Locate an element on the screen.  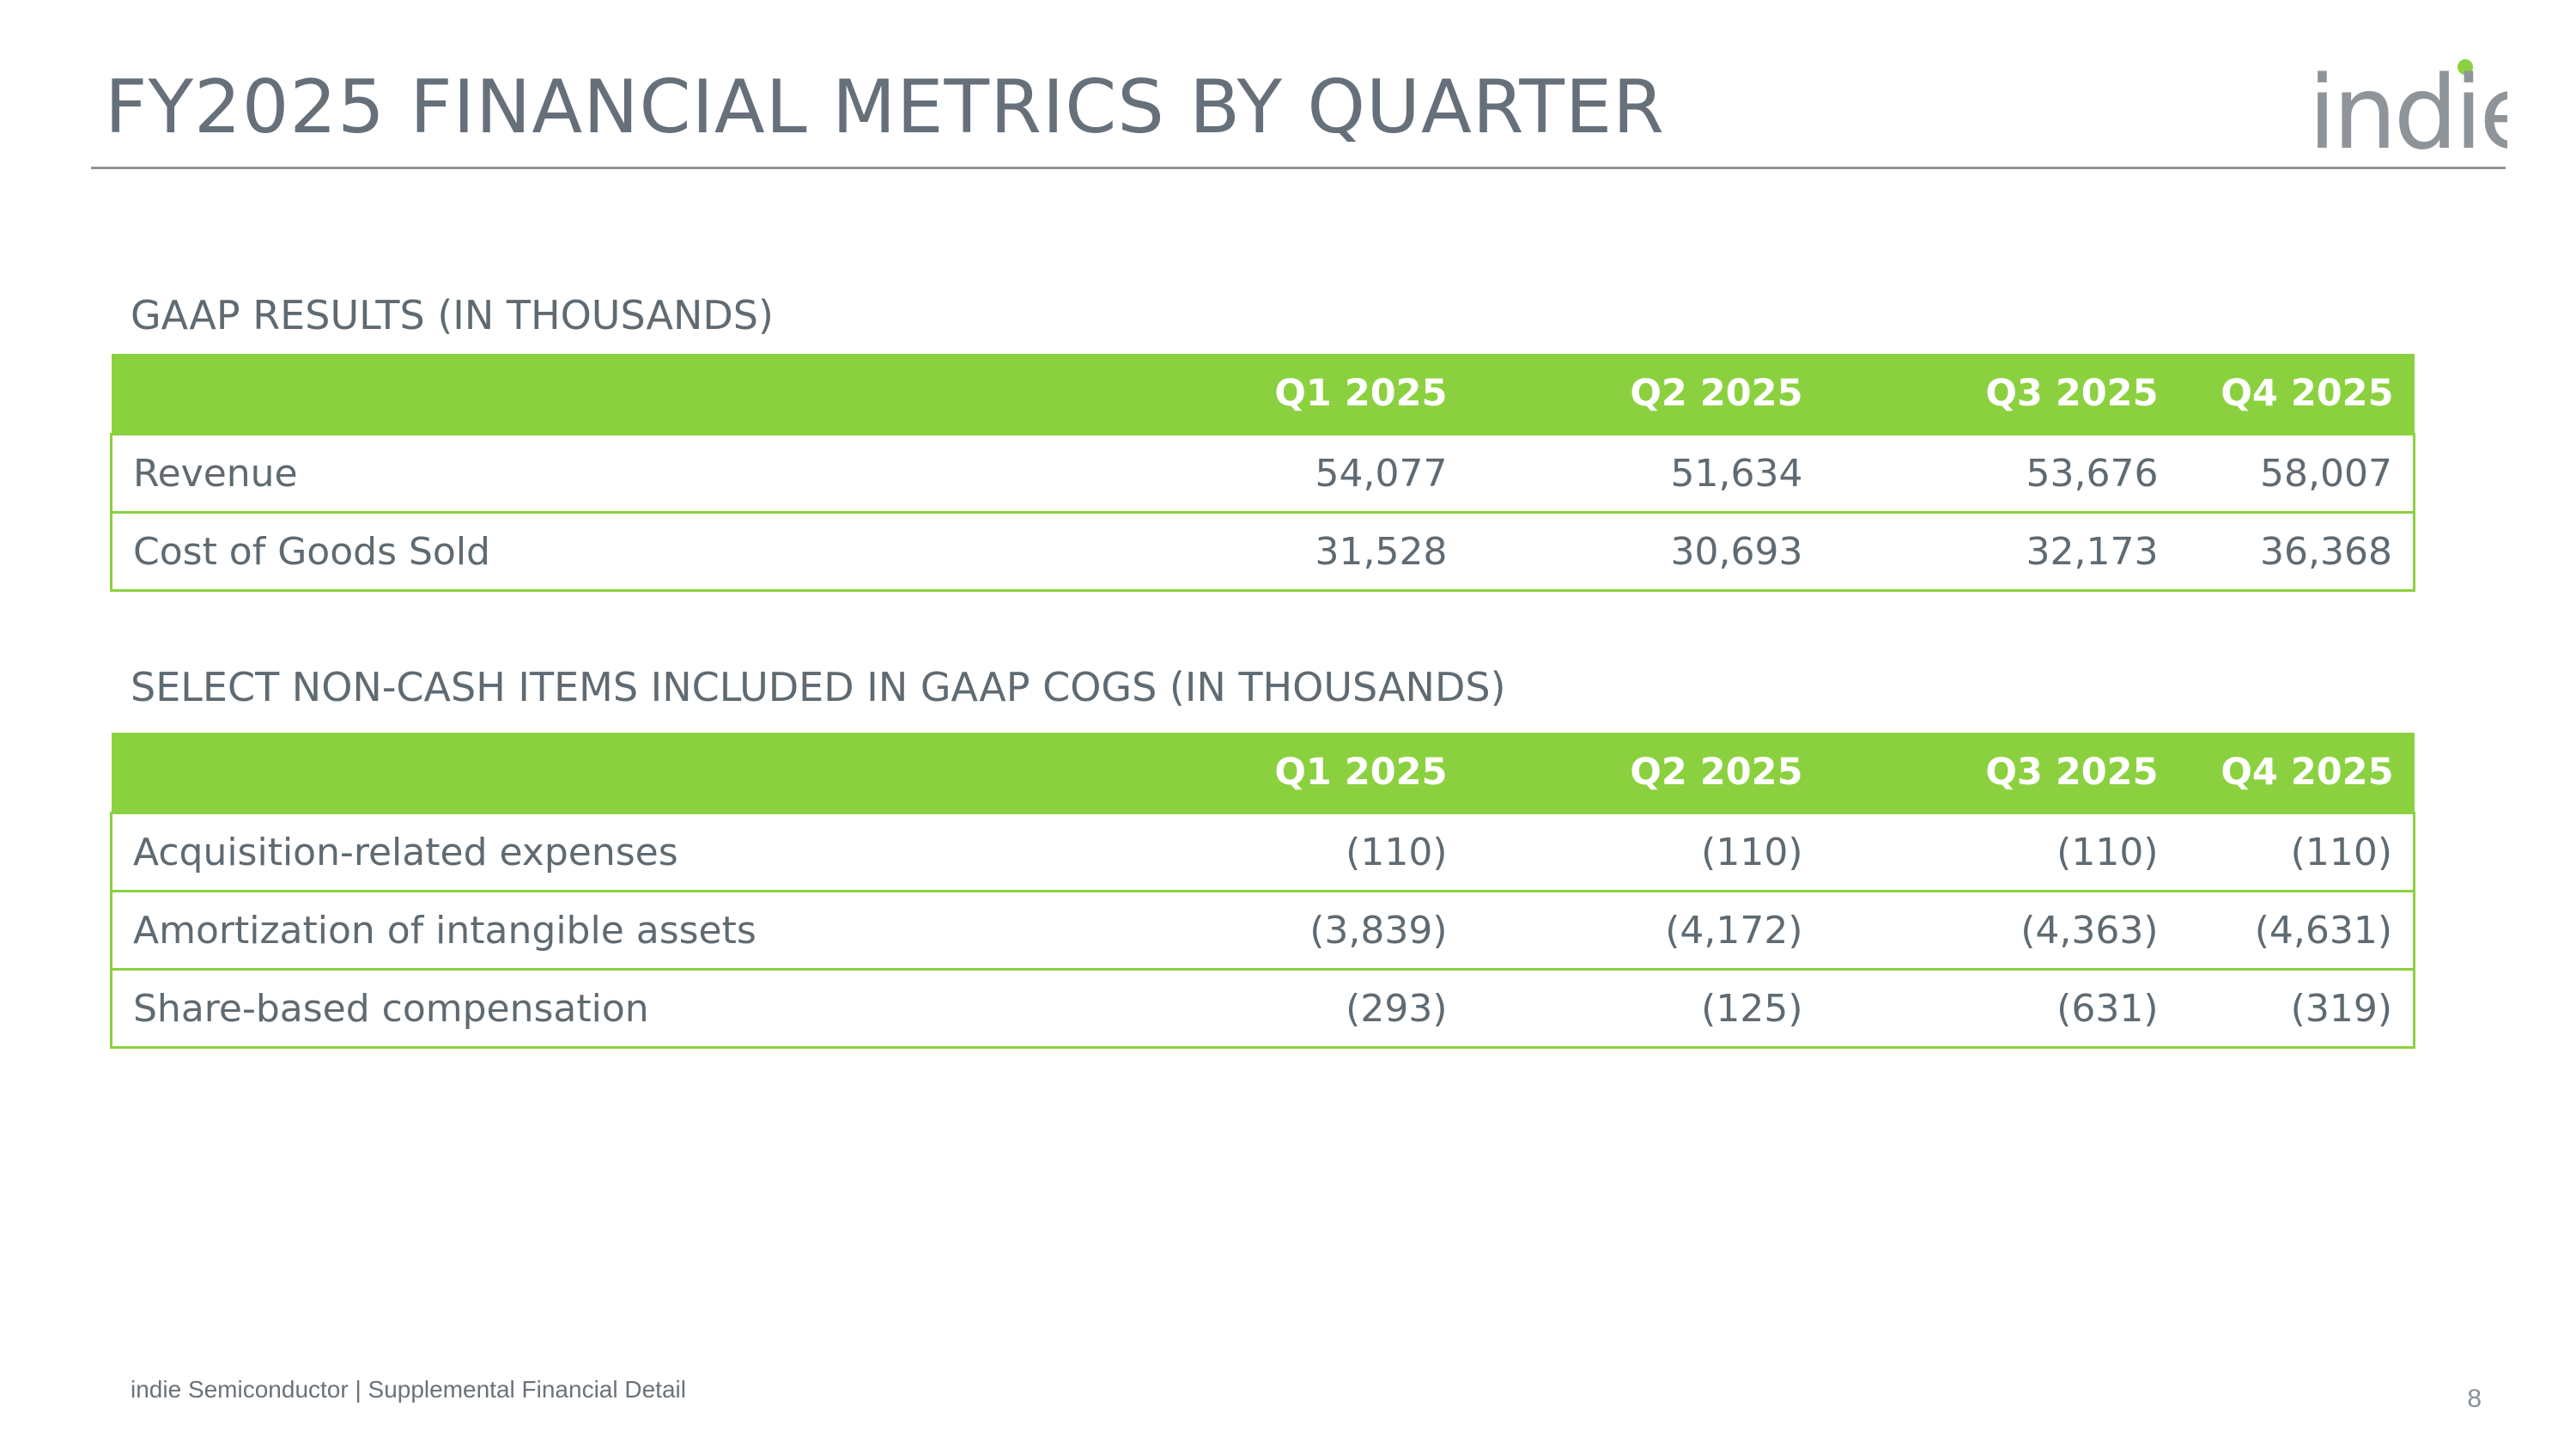
cell-q1: (110) is located at coordinates (1290, 852).